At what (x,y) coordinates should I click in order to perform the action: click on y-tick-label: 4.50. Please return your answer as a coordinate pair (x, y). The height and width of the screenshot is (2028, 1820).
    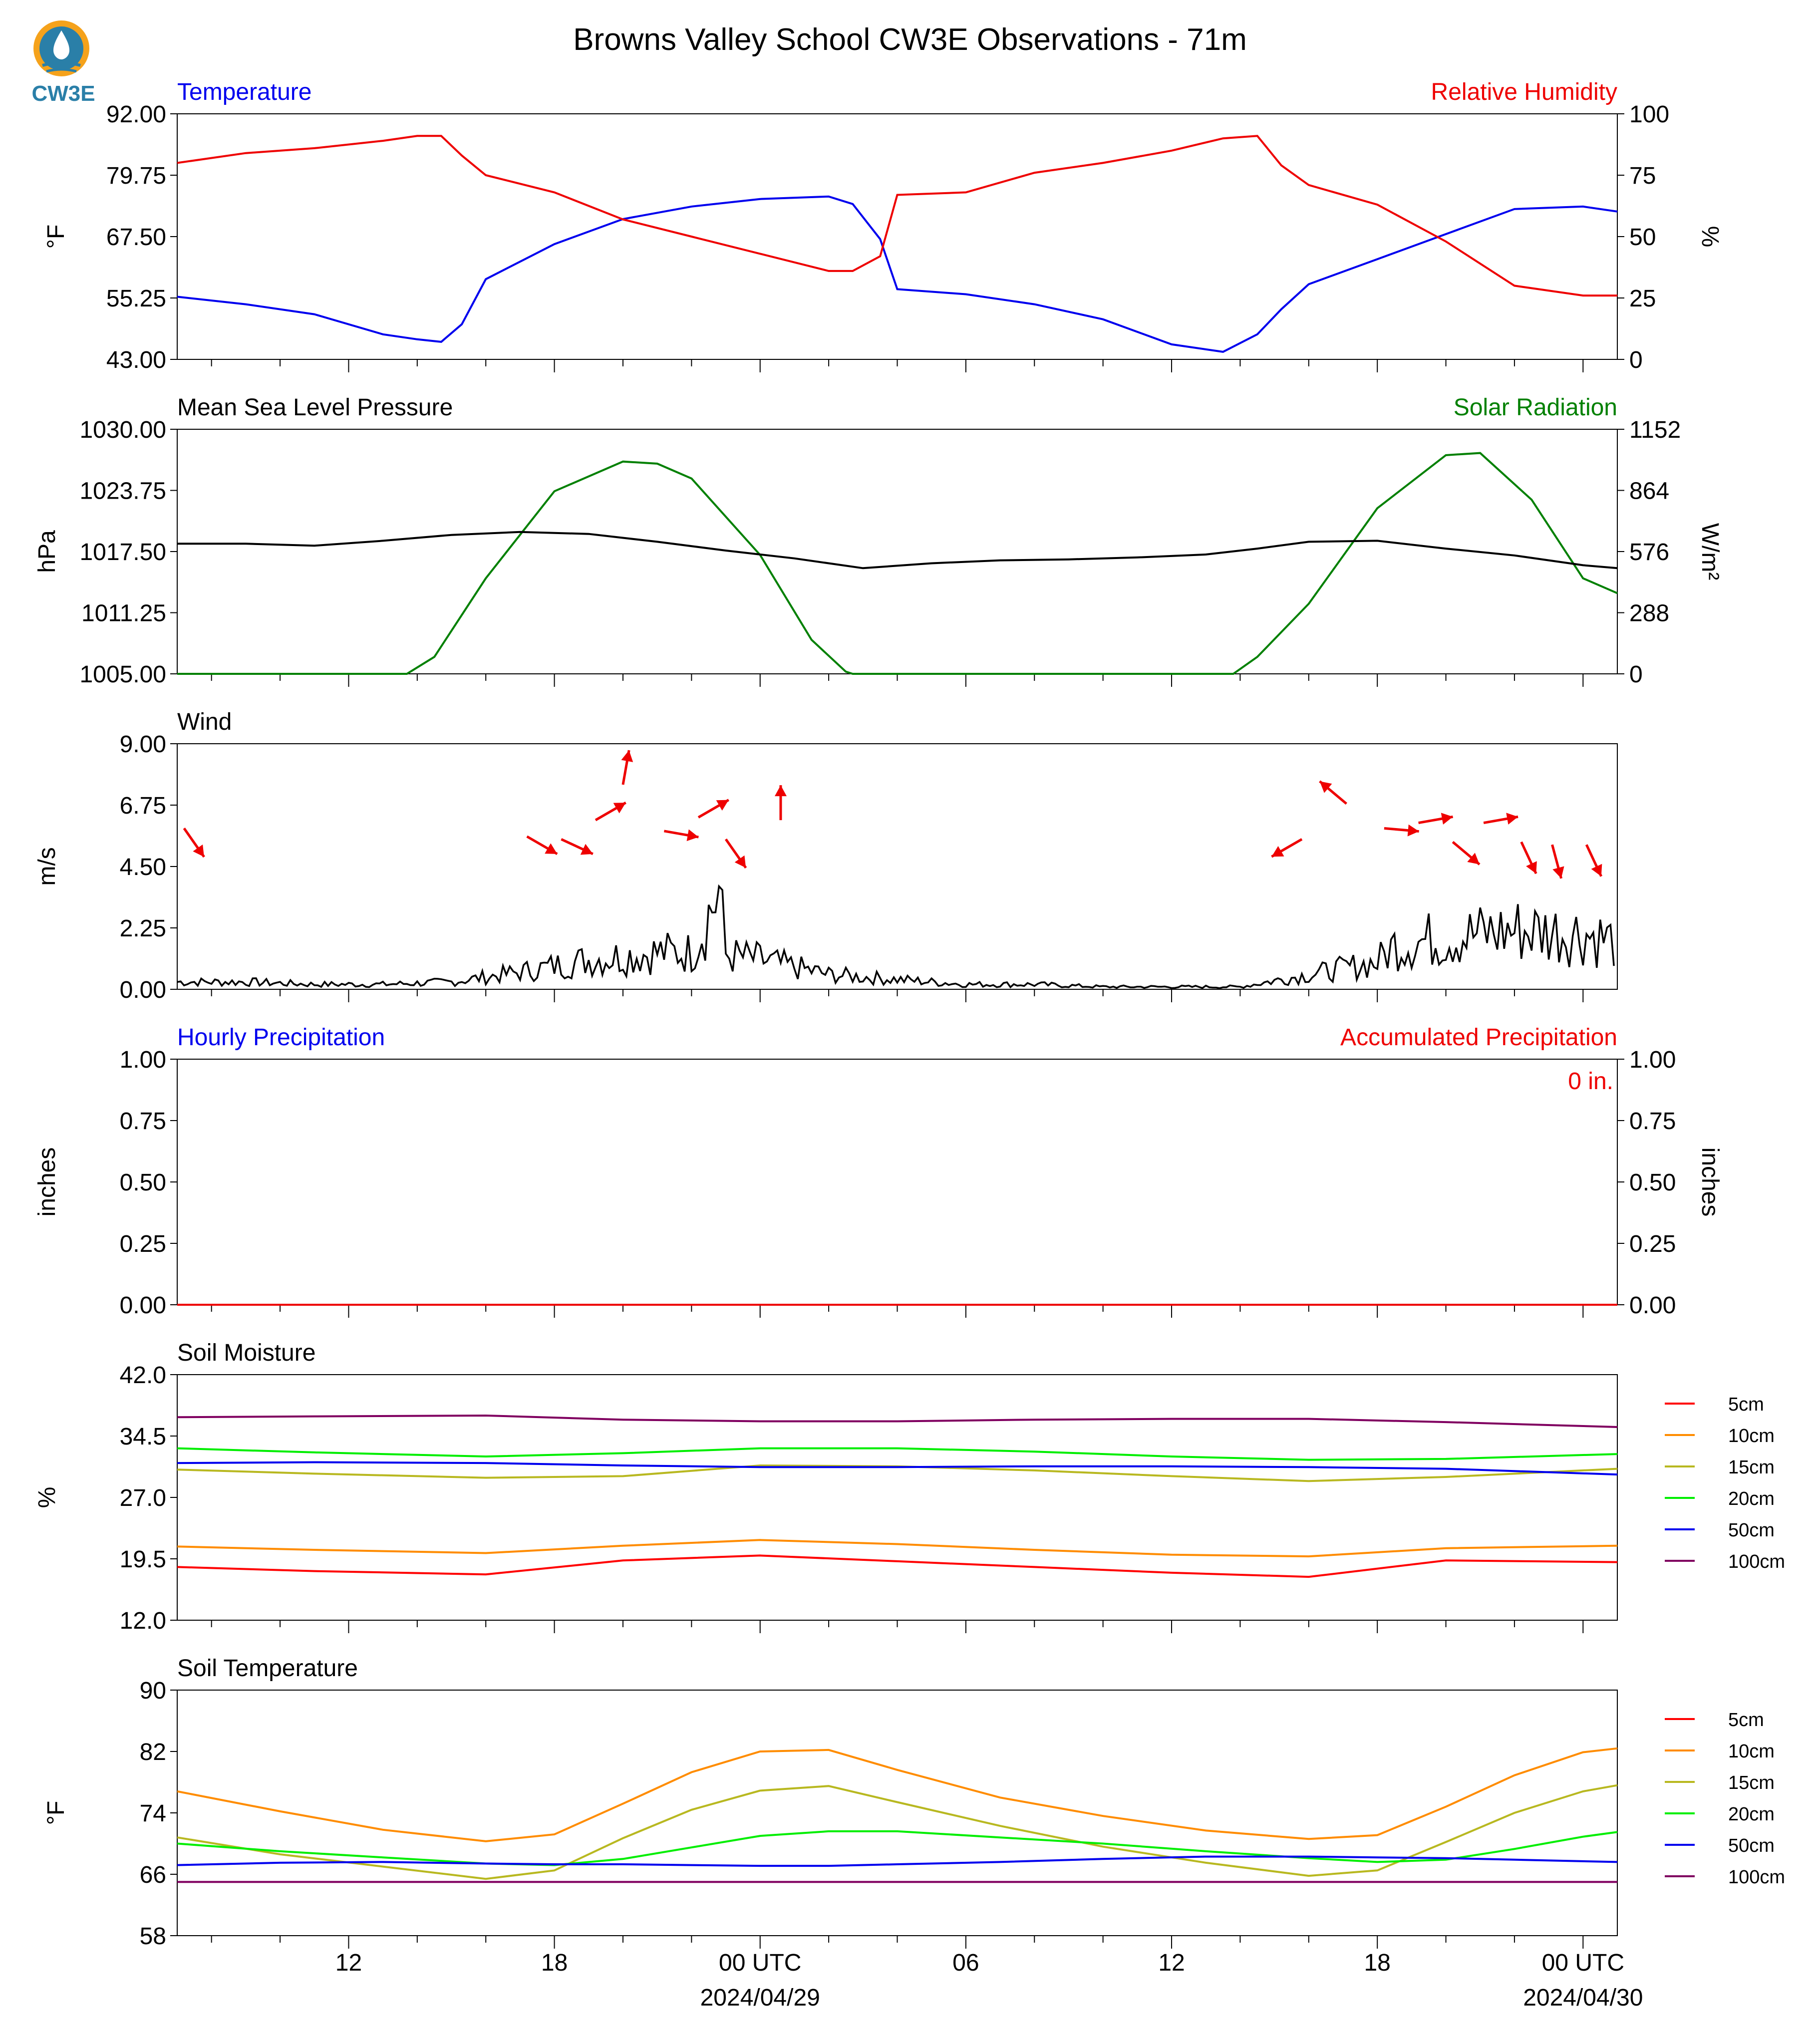
    Looking at the image, I should click on (143, 867).